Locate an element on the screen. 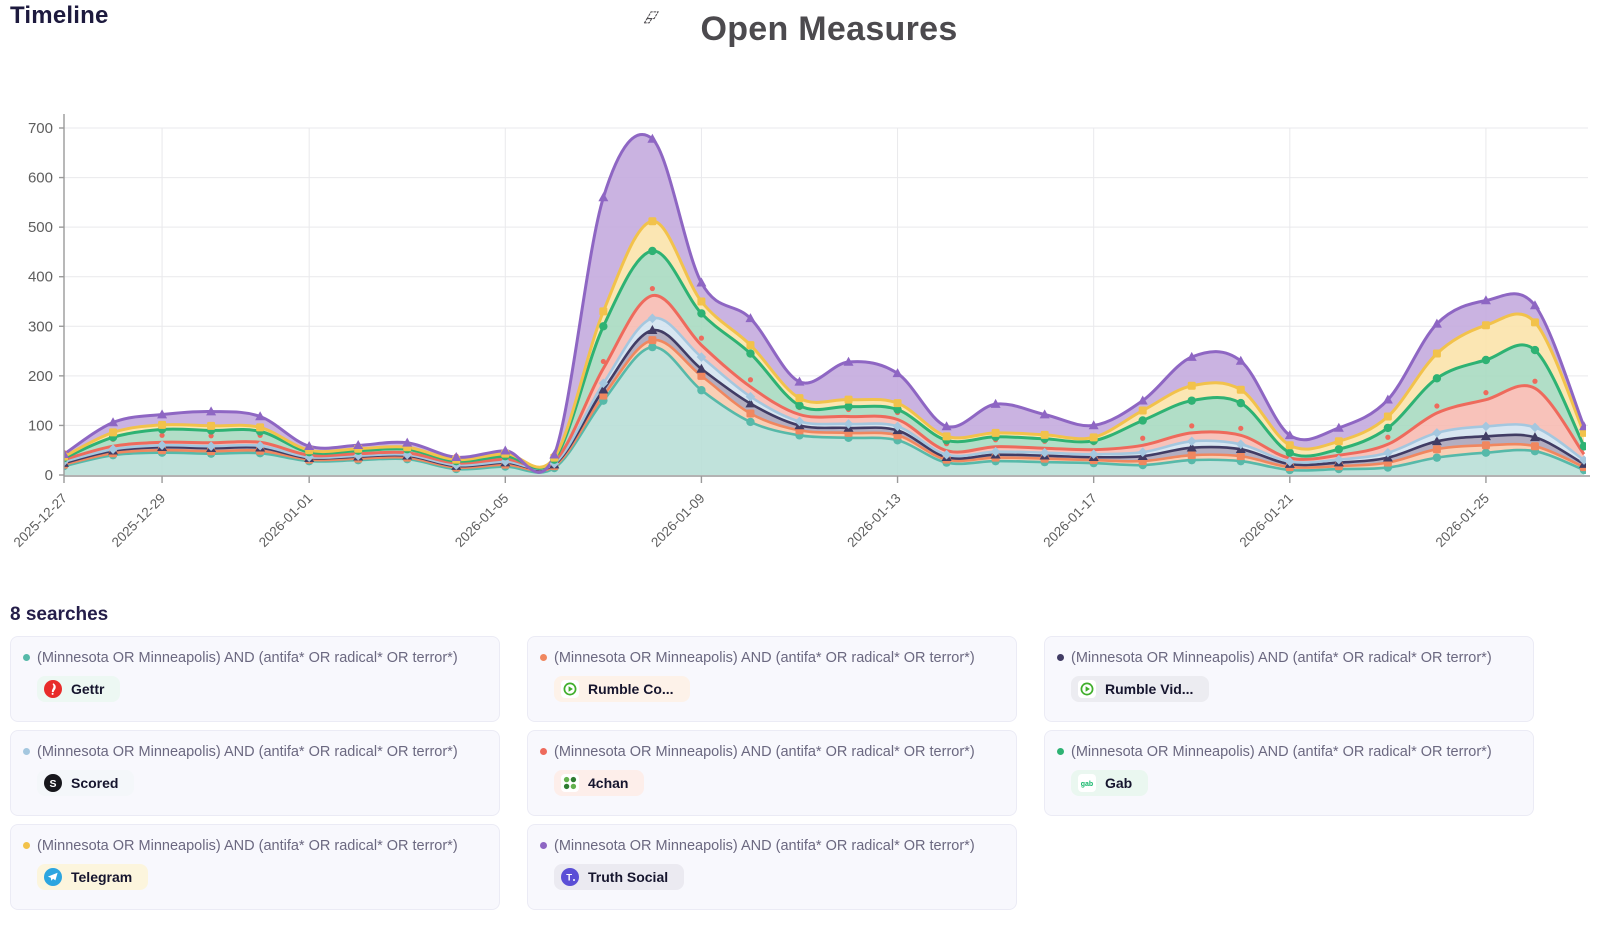 This screenshot has height=945, width=1600. y-tick-label: 200 is located at coordinates (40, 376).